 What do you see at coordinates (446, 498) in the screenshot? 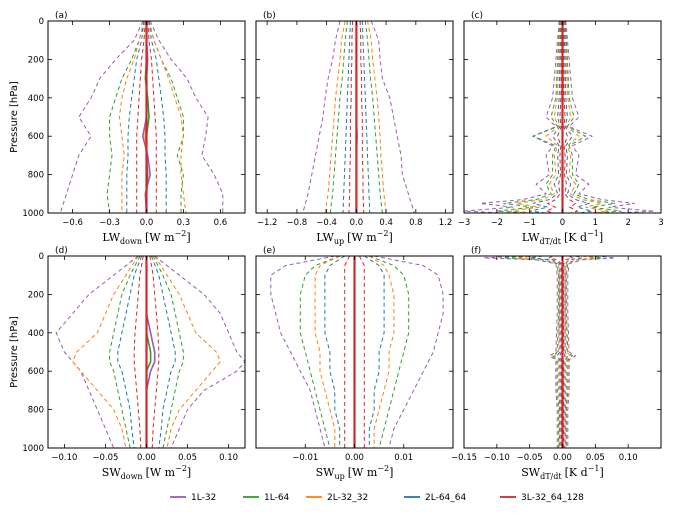
I see `legend-label: 2L-64_64` at bounding box center [446, 498].